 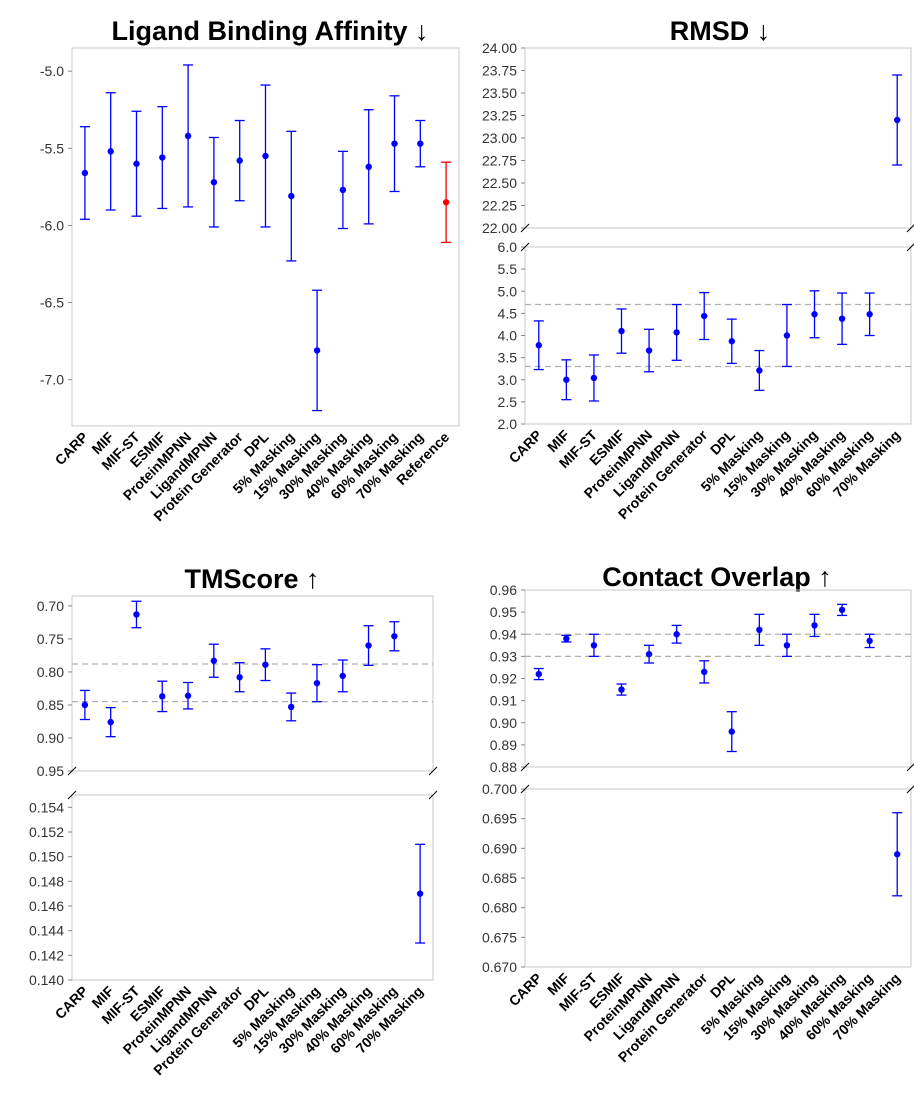 I want to click on y-tick-label: 0.150, so click(x=46, y=857).